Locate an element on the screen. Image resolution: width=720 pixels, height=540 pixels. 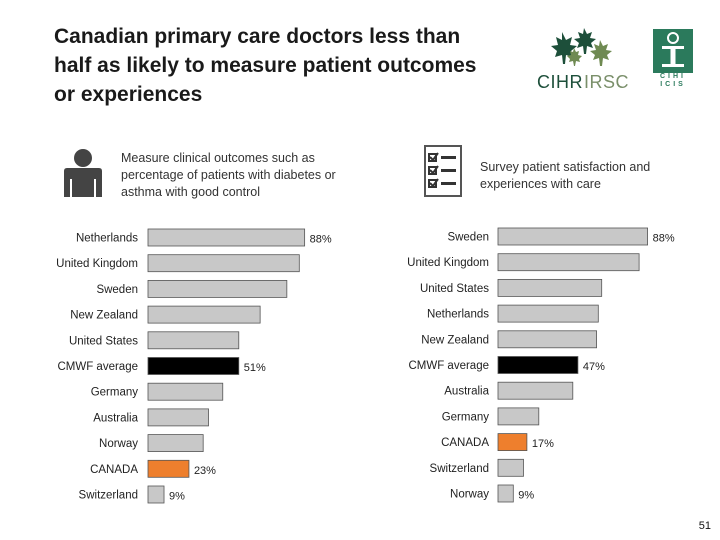
left-bar-norway is located at coordinates (175, 443).